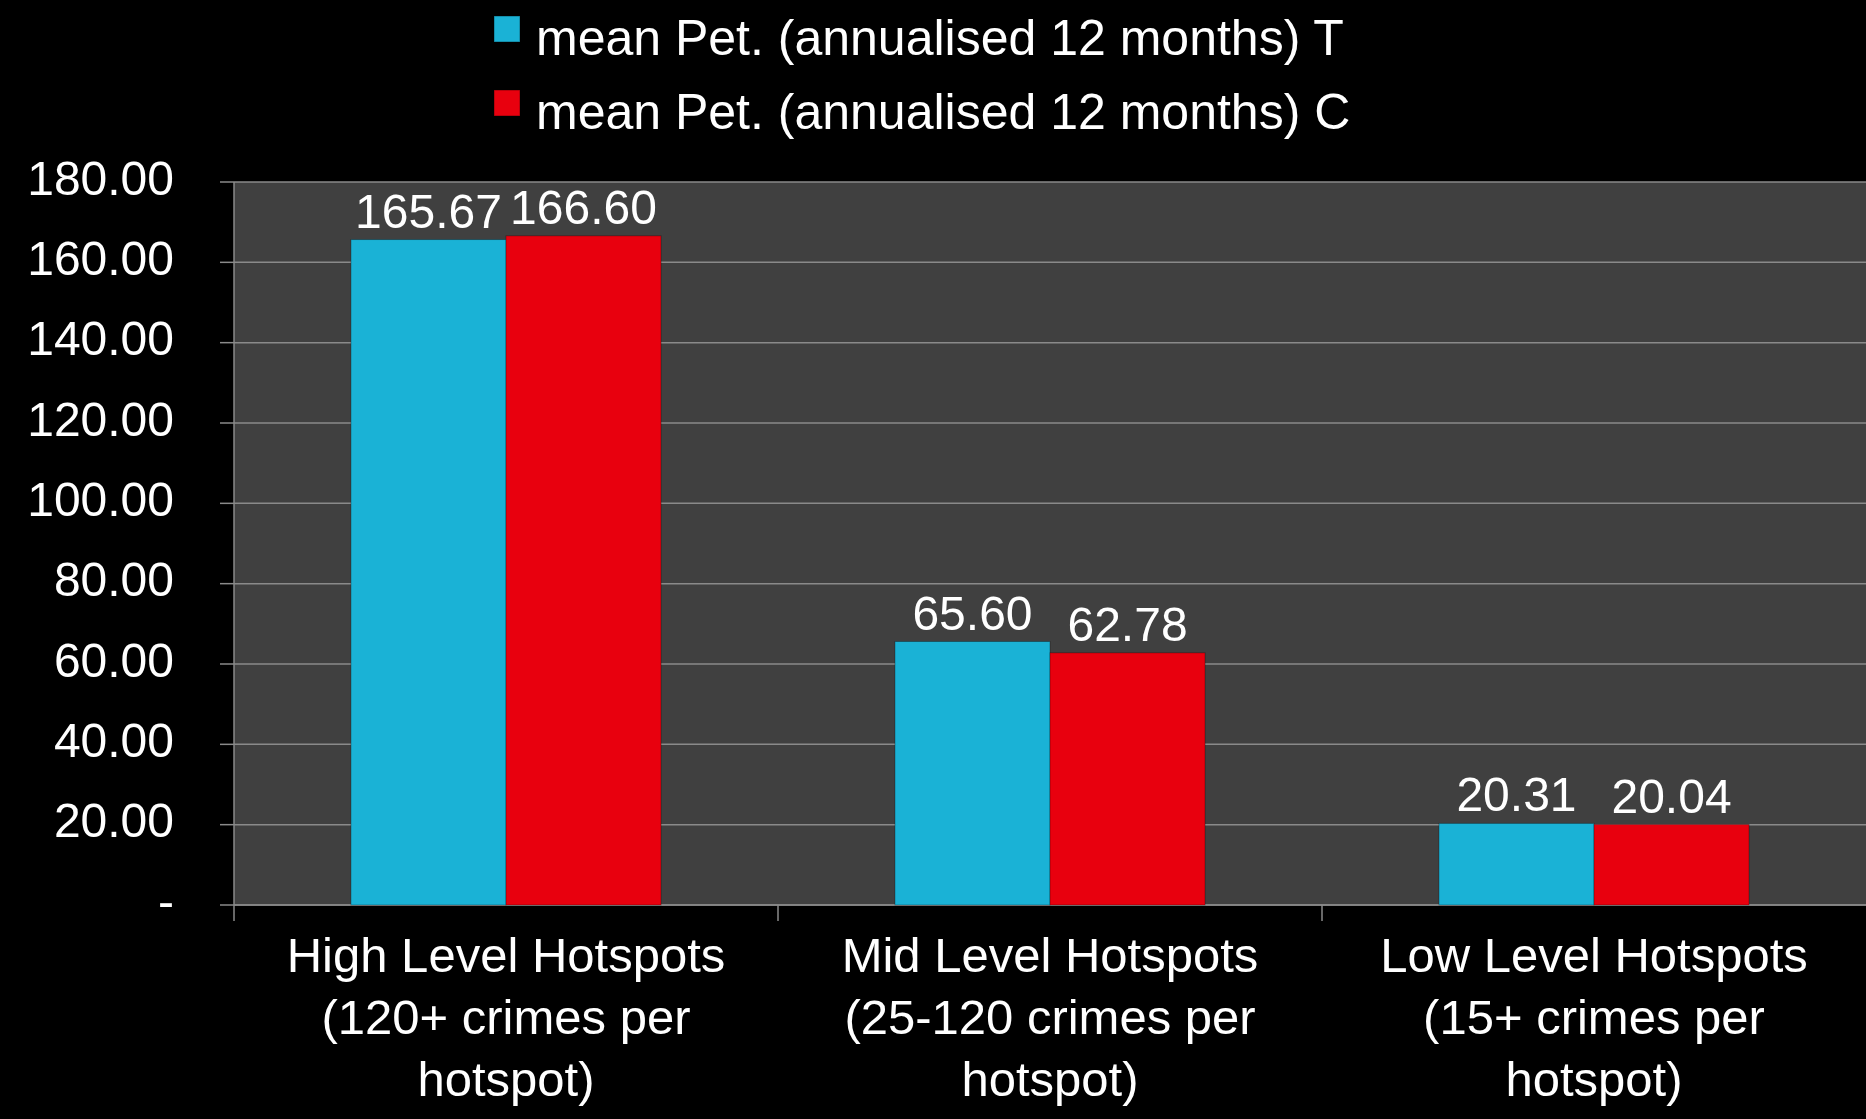  I want to click on y-tick-label: 80.00, so click(113, 580).